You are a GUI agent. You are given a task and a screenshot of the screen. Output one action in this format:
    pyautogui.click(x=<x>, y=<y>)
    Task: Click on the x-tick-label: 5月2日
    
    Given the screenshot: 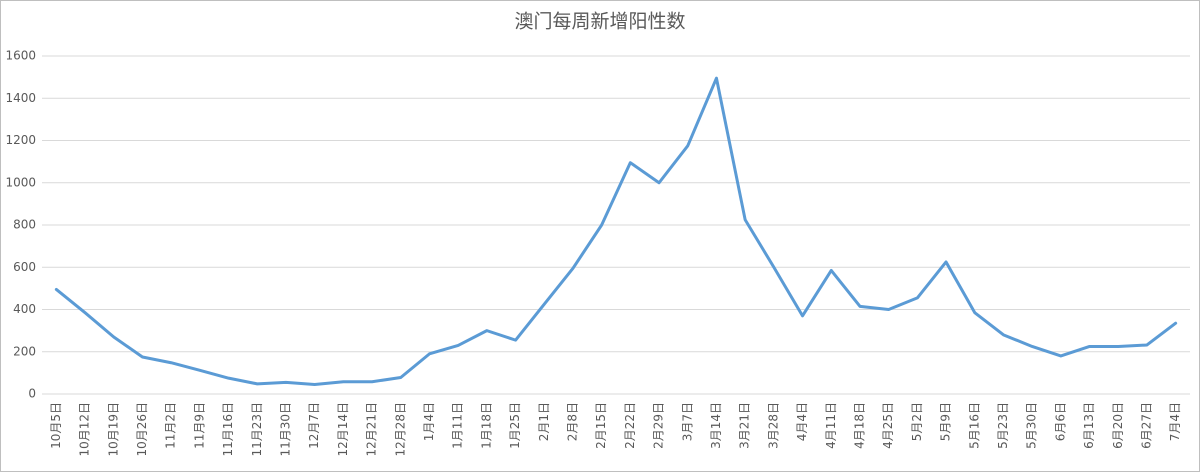 What is the action you would take?
    pyautogui.click(x=917, y=421)
    